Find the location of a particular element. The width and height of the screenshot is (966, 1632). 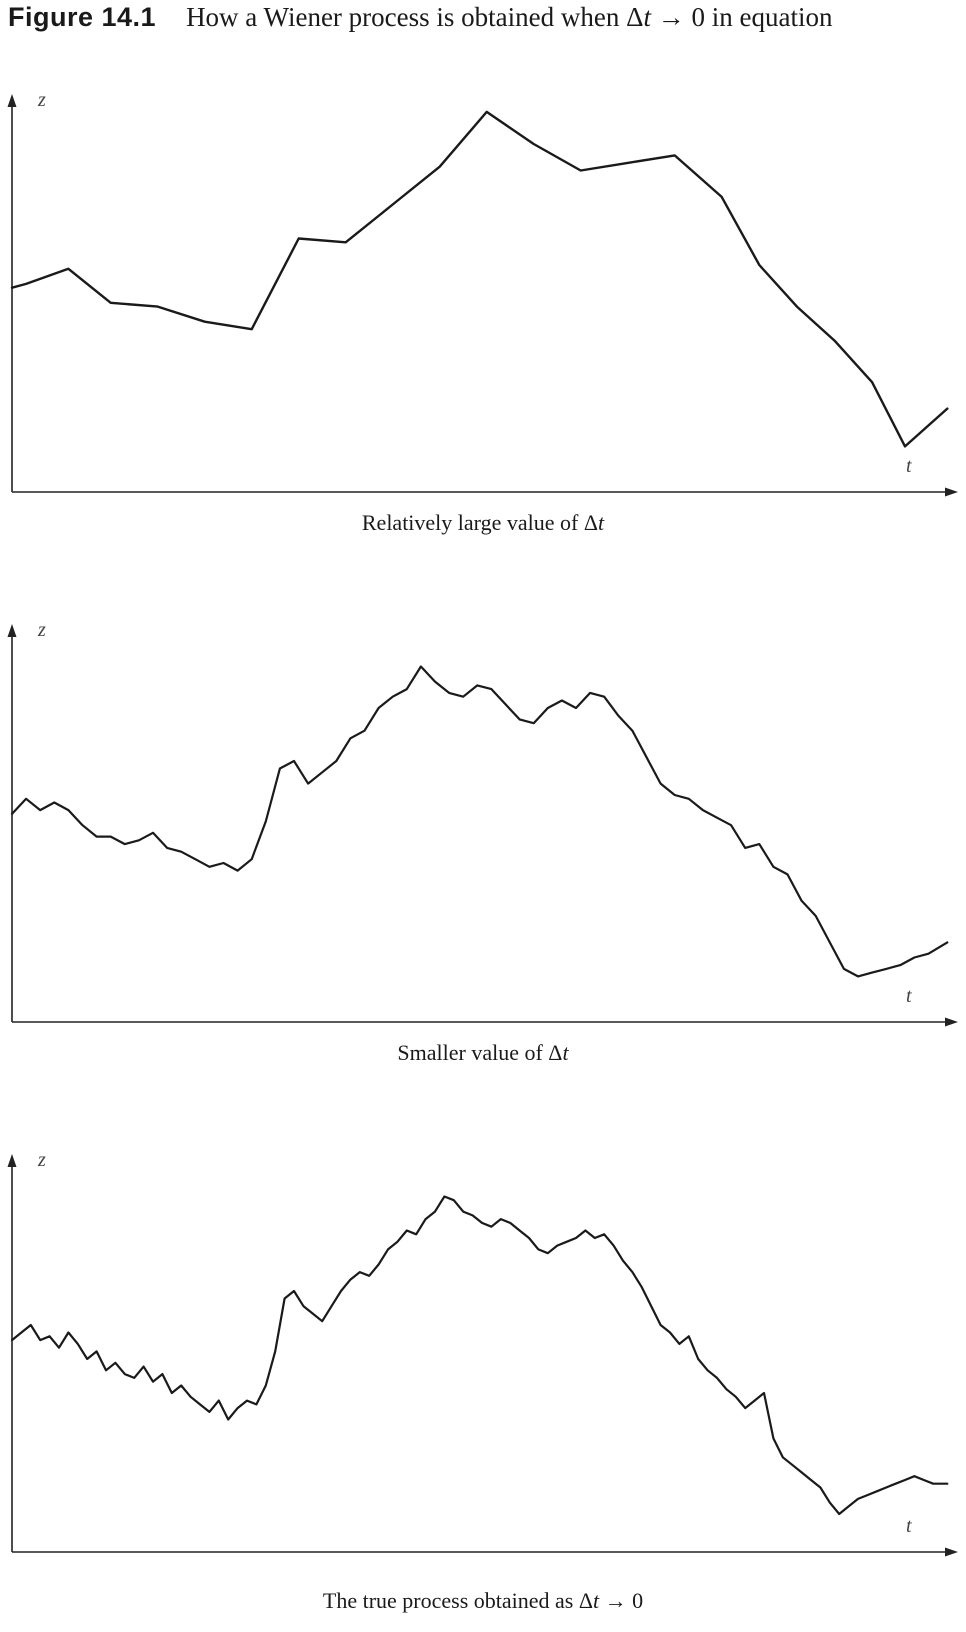

figure-label: Figure 14.1 is located at coordinates (82, 17).